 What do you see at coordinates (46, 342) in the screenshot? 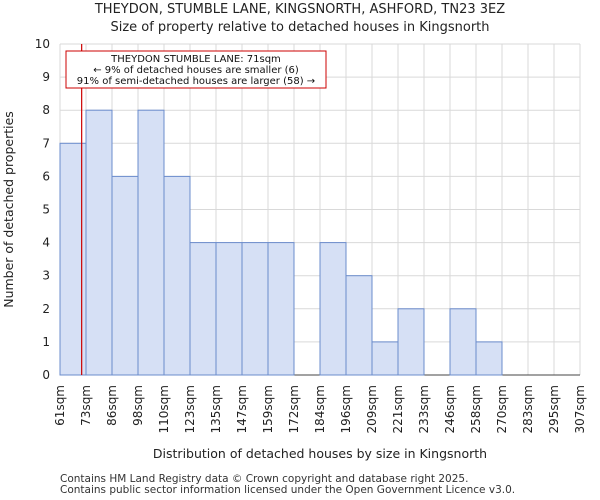
I see `y-tick-label: 1` at bounding box center [46, 342].